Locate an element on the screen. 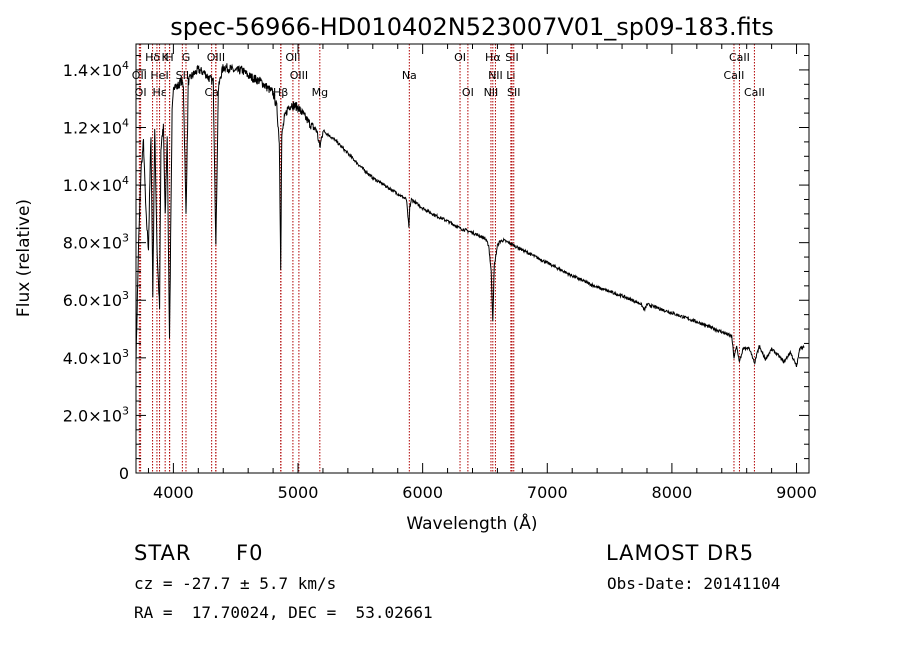 The image size is (900, 649). y-tick-label: 1.0×10⁴ is located at coordinates (96, 184).